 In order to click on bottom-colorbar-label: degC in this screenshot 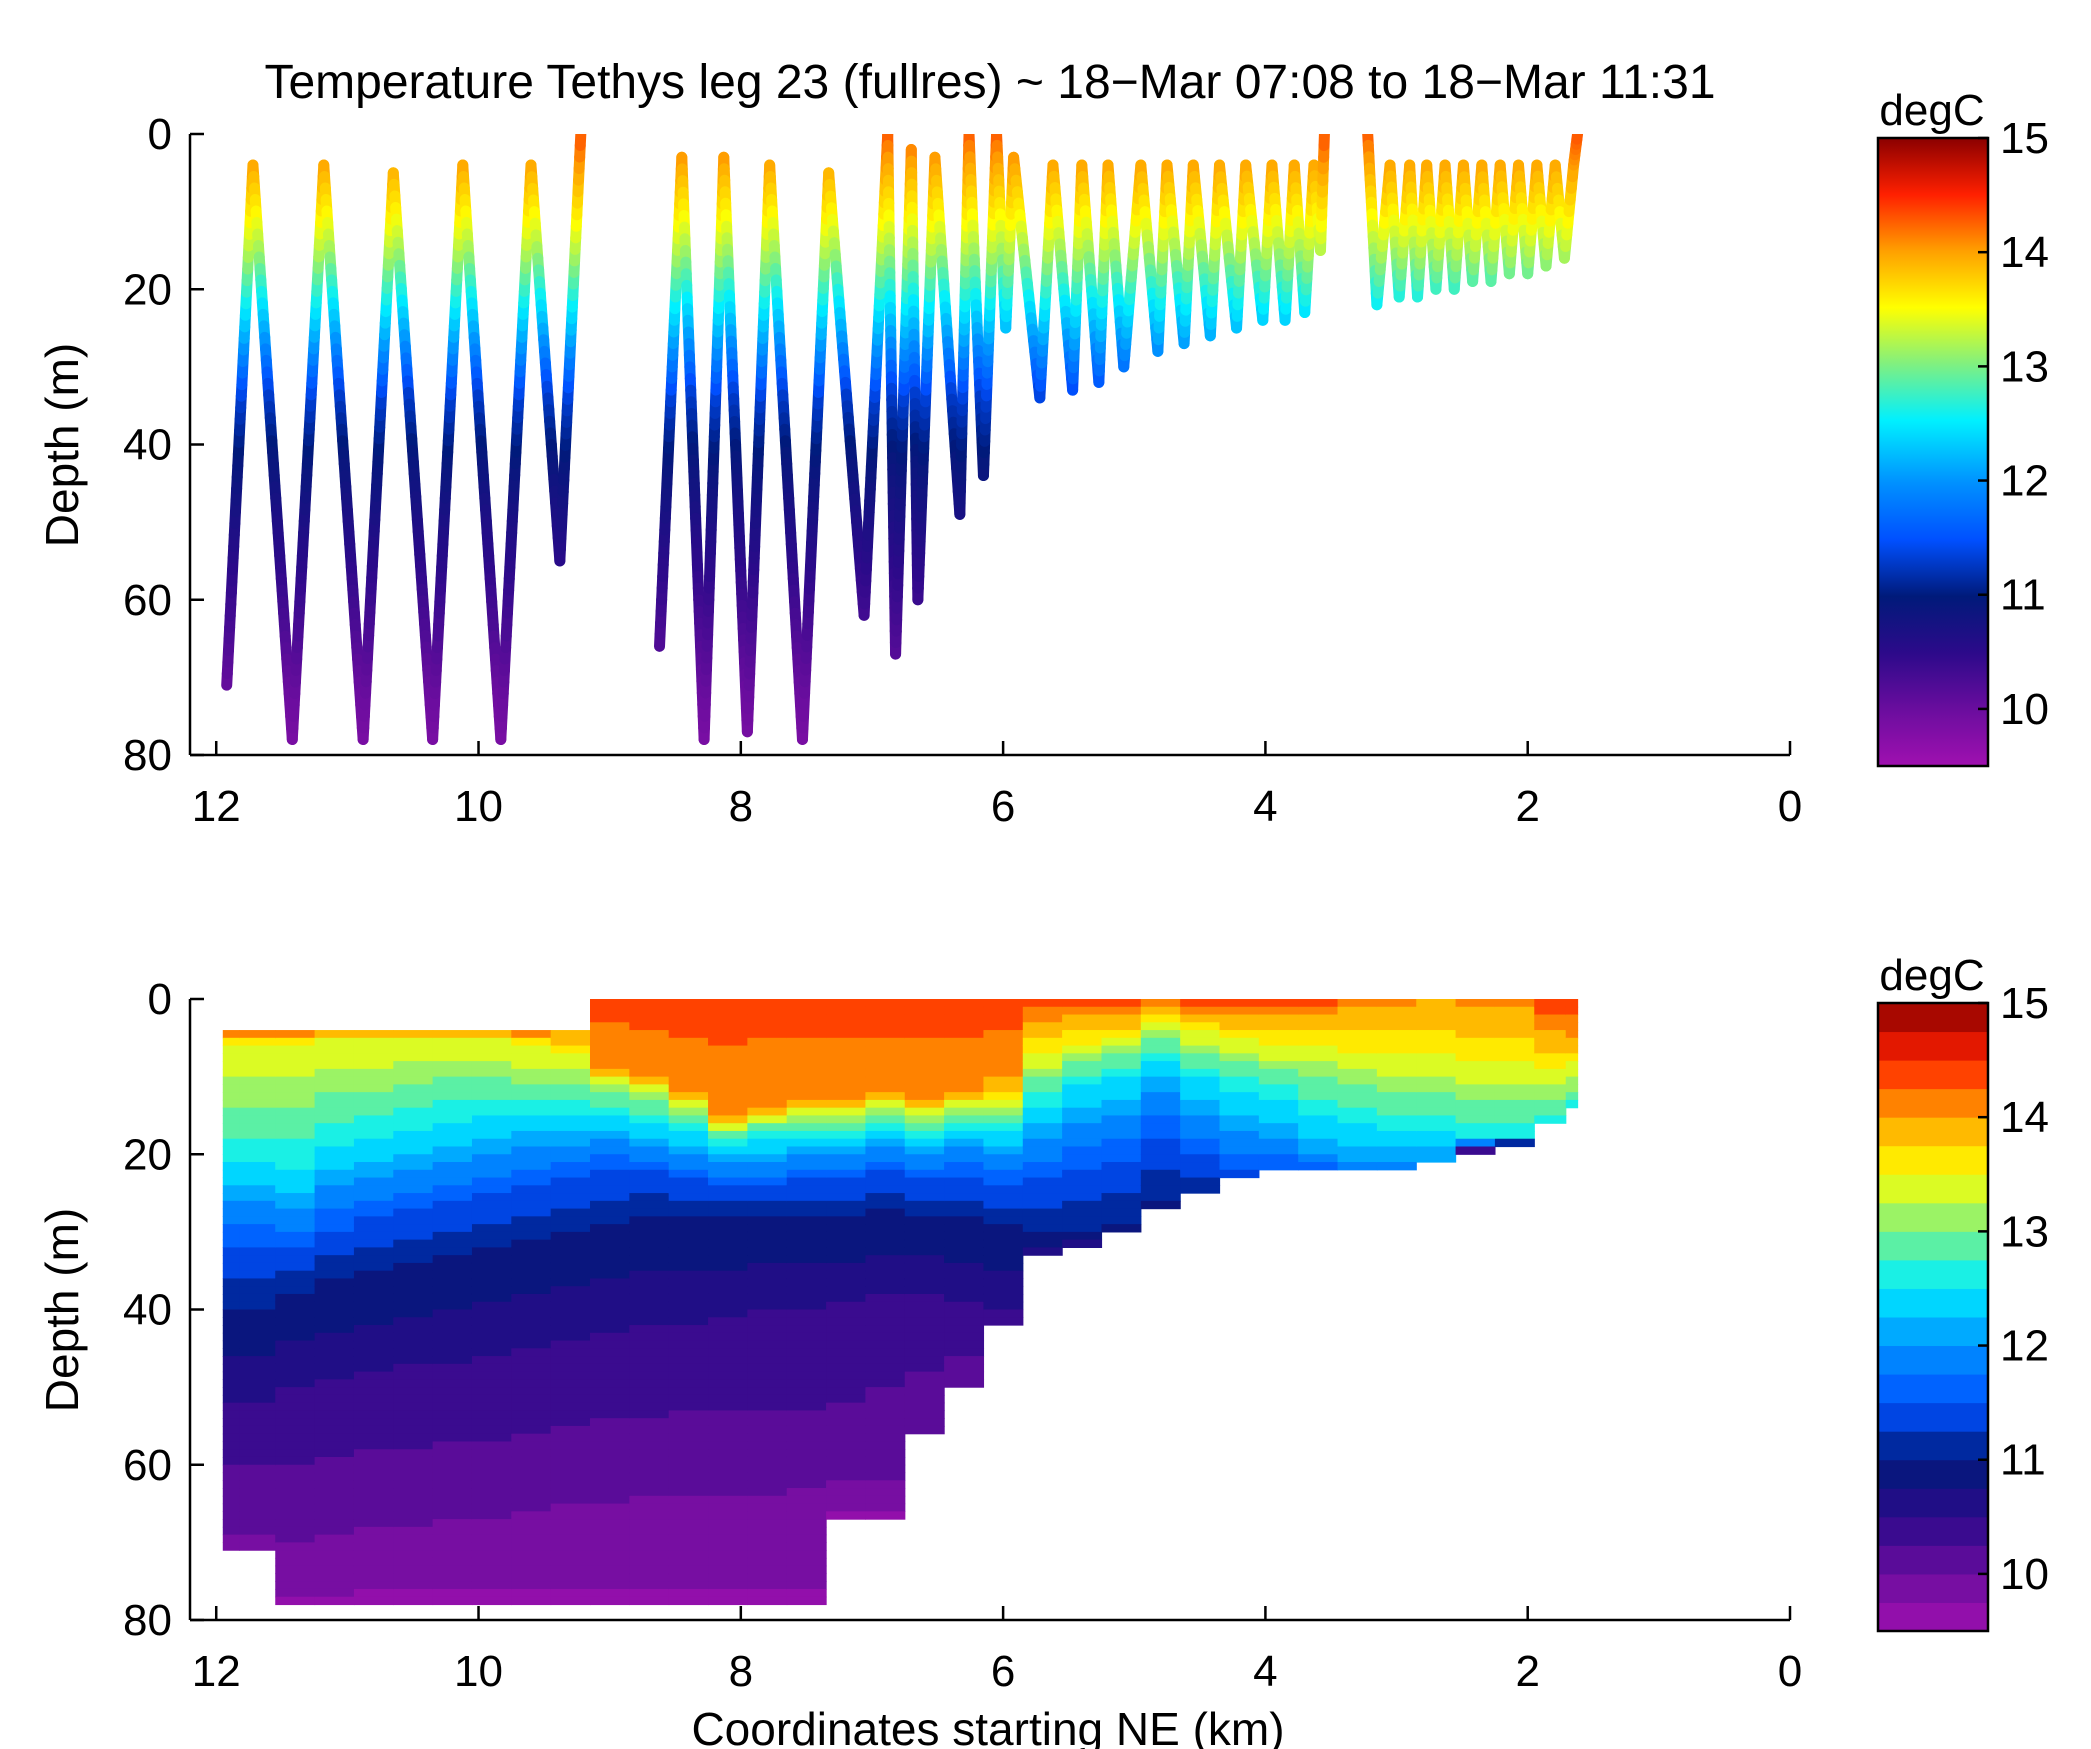, I will do `click(1931, 975)`.